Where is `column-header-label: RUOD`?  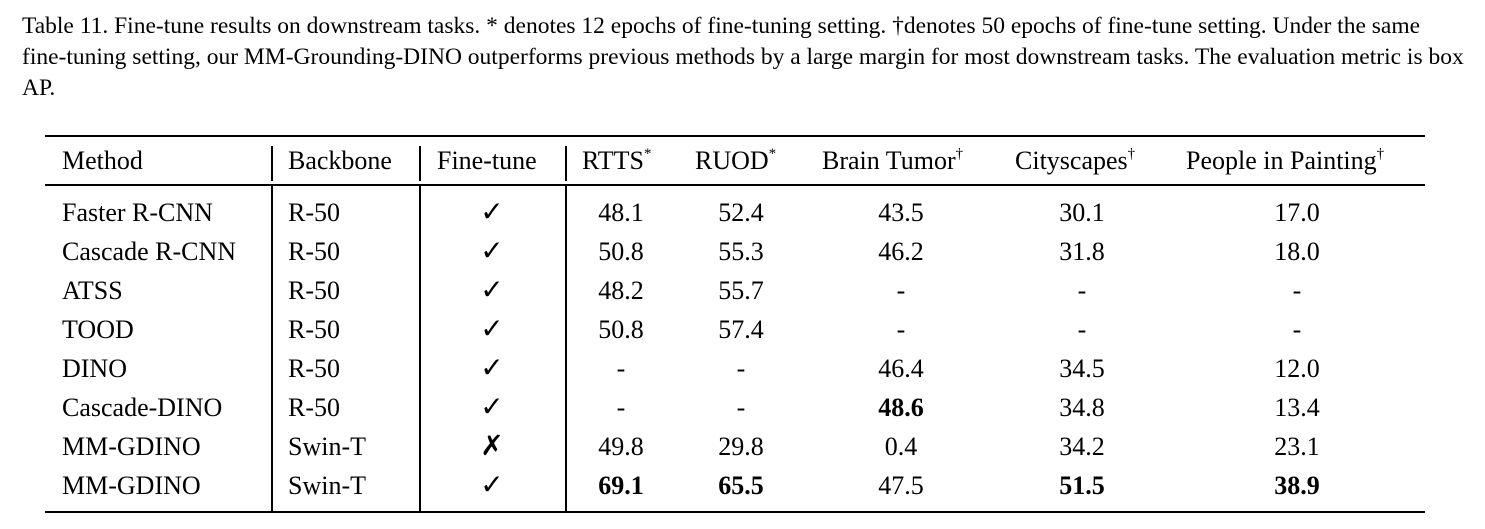
column-header-label: RUOD is located at coordinates (732, 160).